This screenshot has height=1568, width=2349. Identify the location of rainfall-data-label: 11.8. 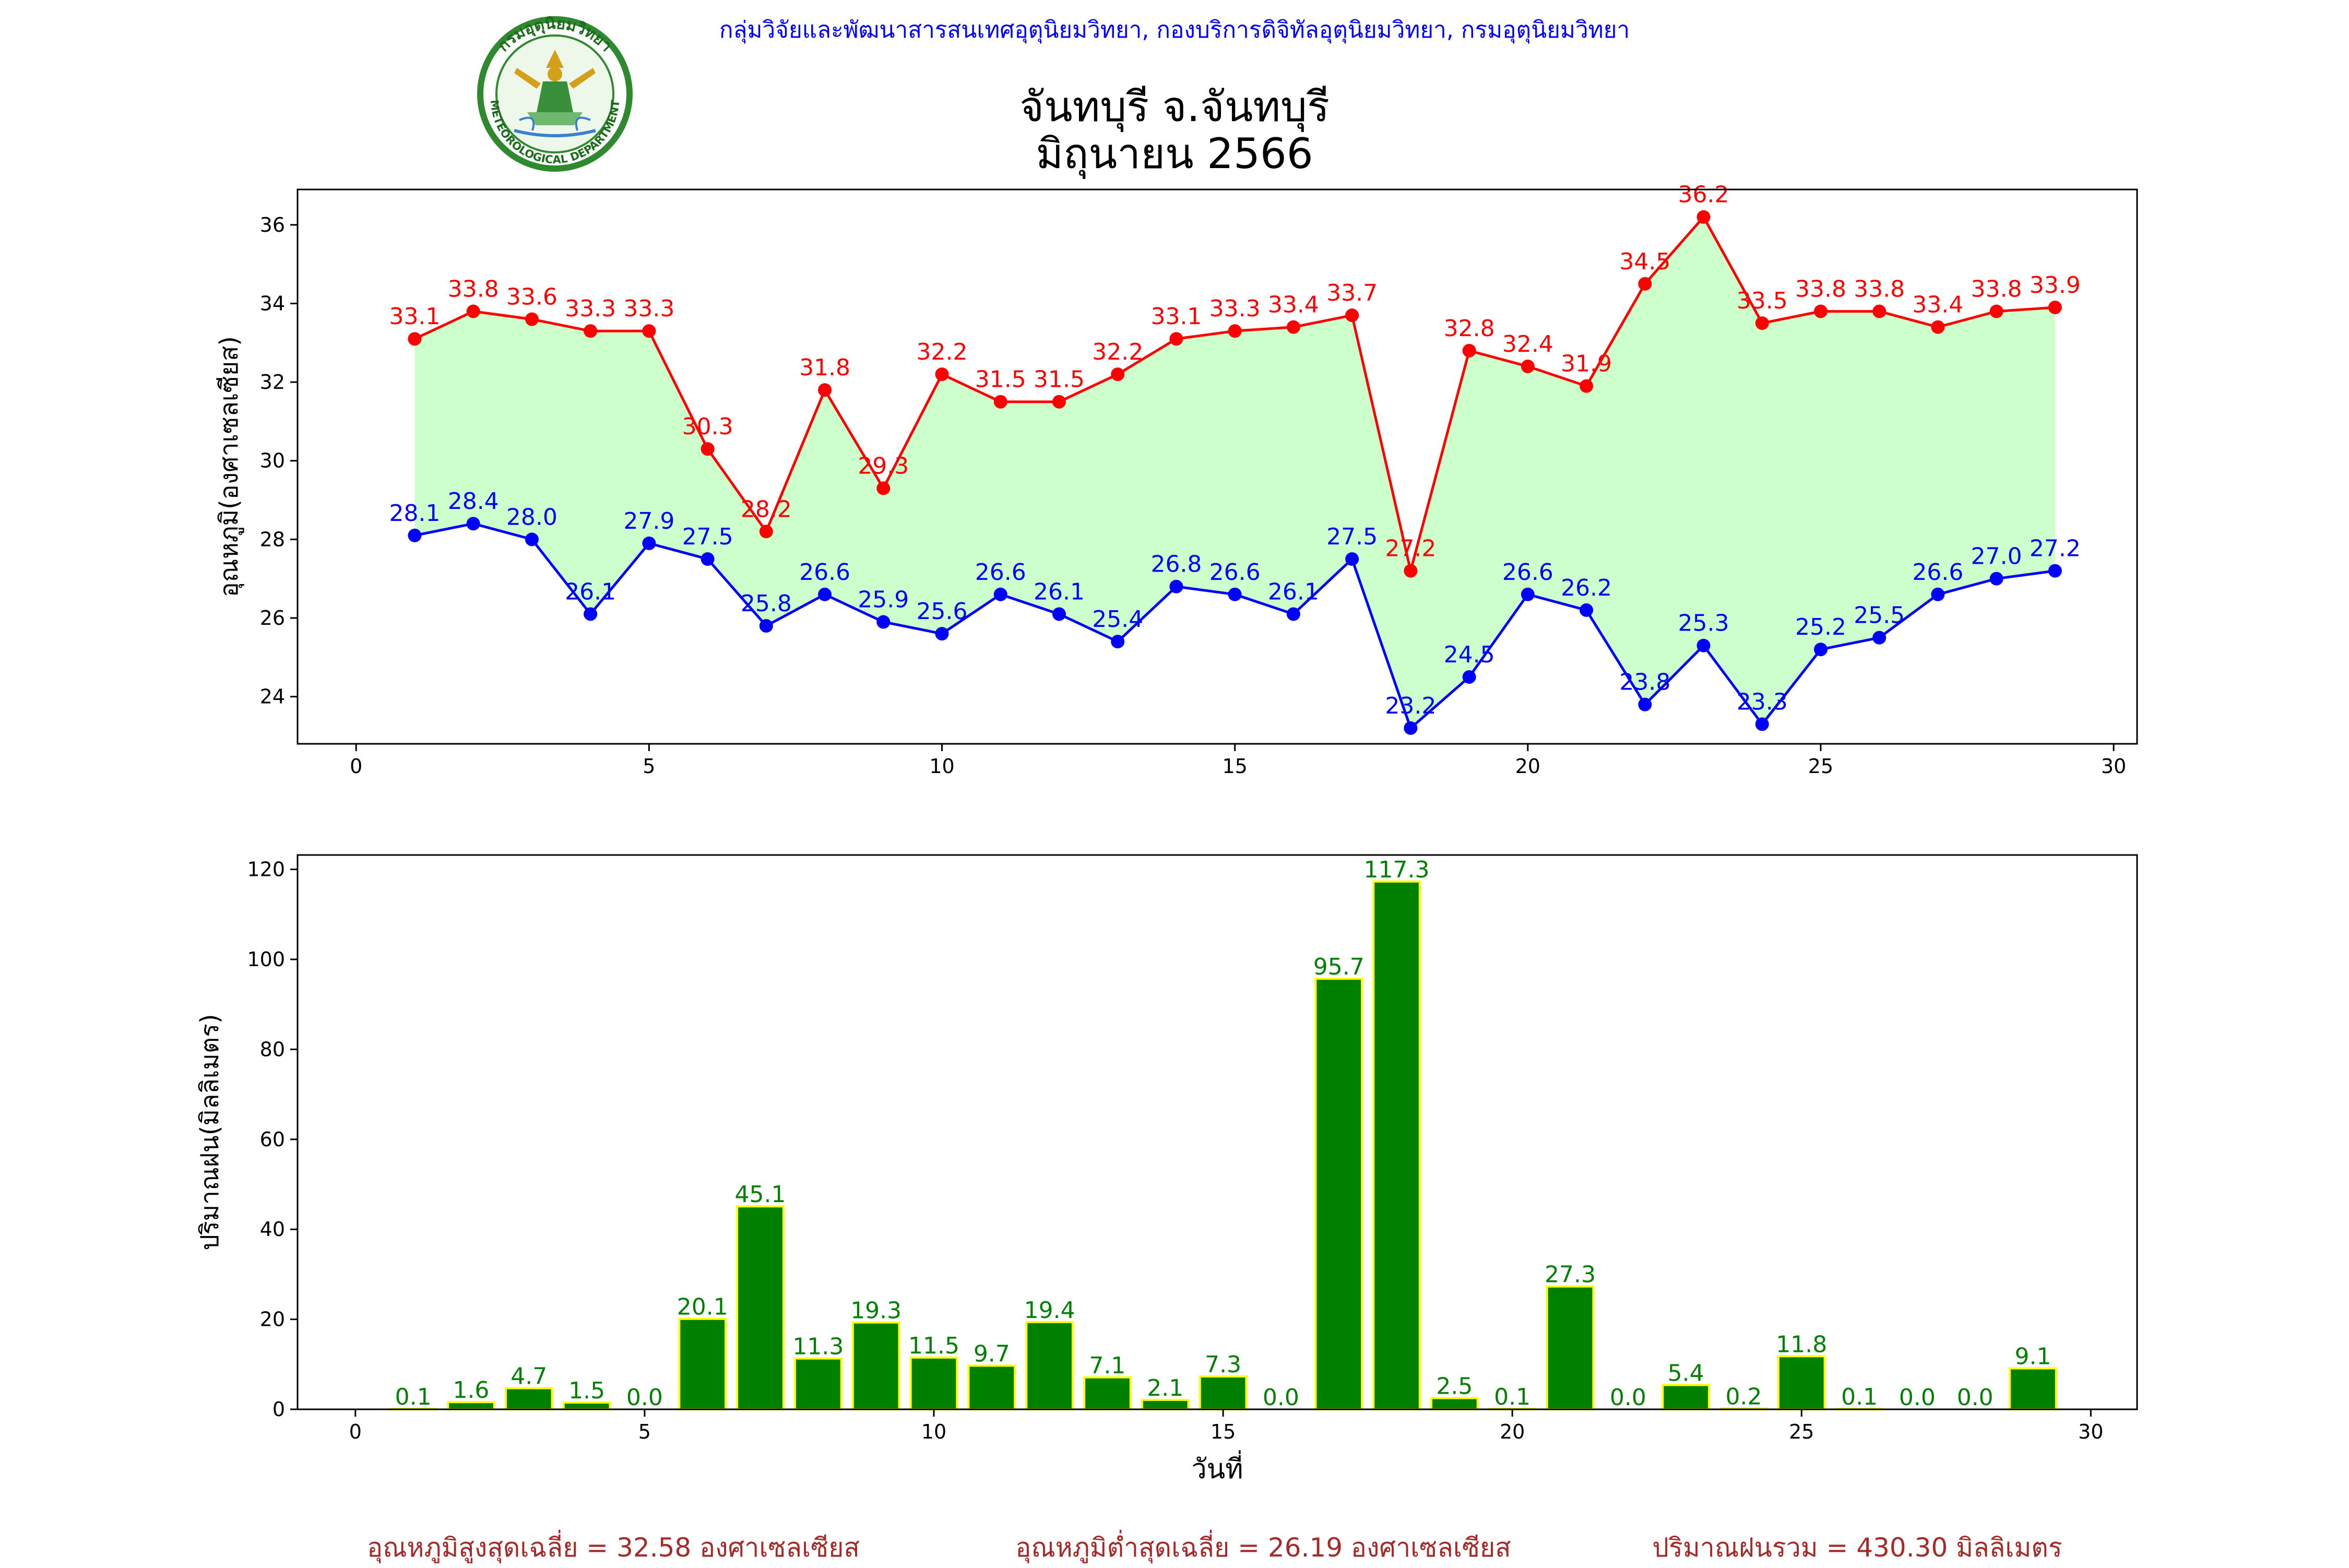
(1801, 1344).